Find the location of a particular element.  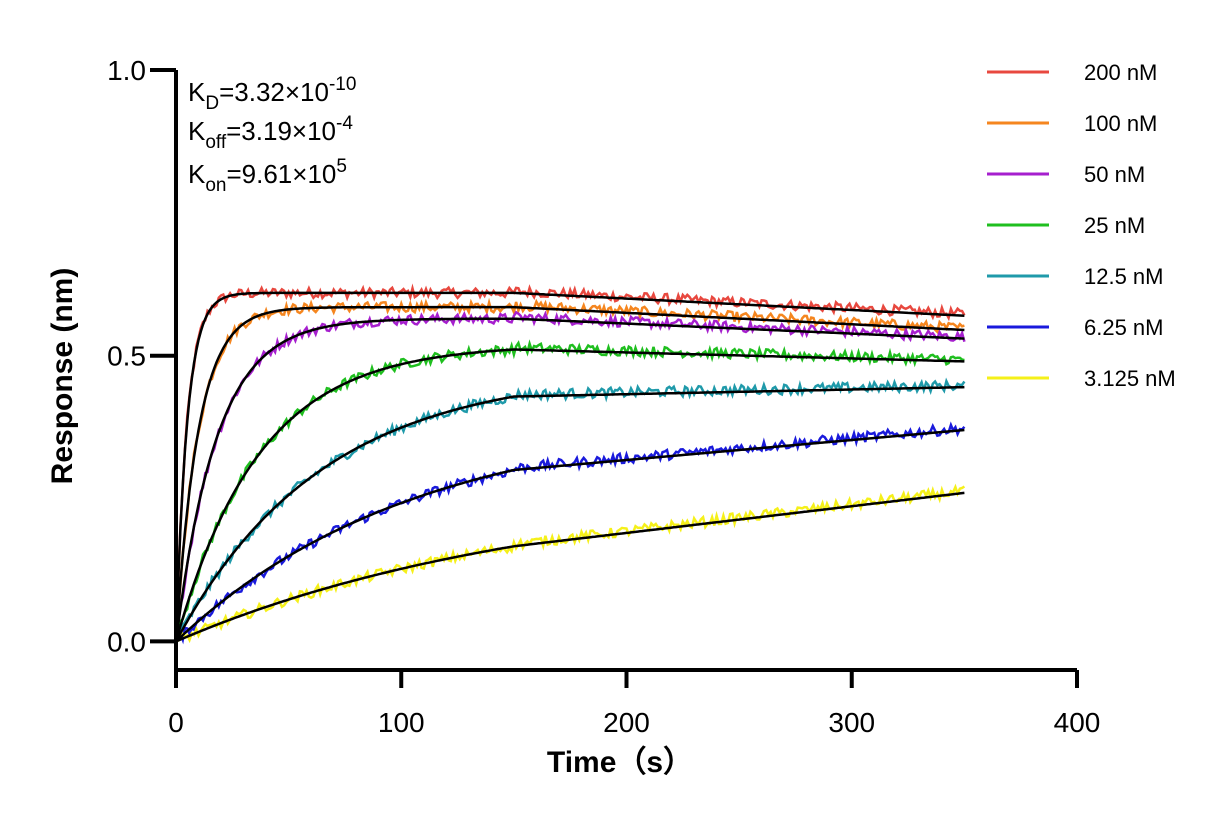

y-tick-label: 0.5 is located at coordinates (126, 356).